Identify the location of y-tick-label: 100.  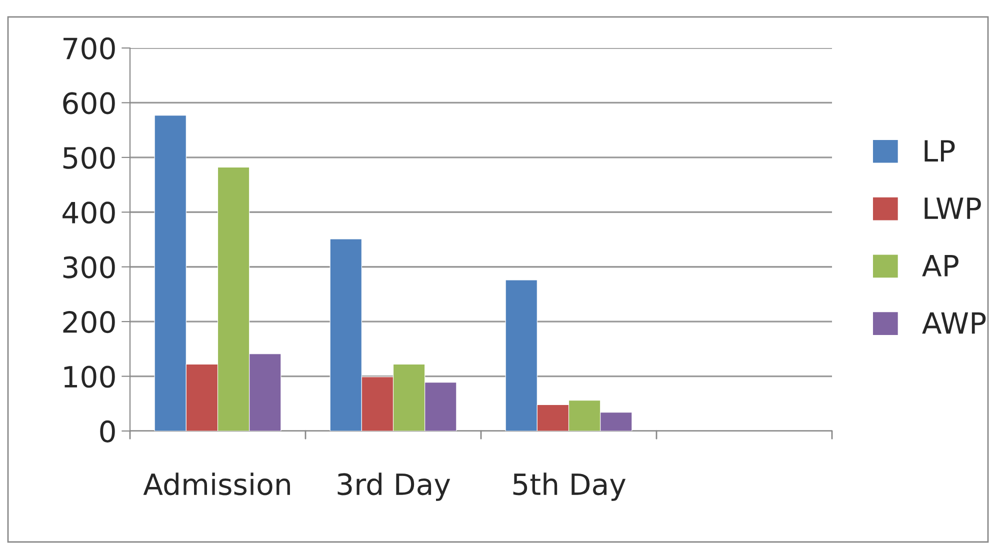
(89, 377).